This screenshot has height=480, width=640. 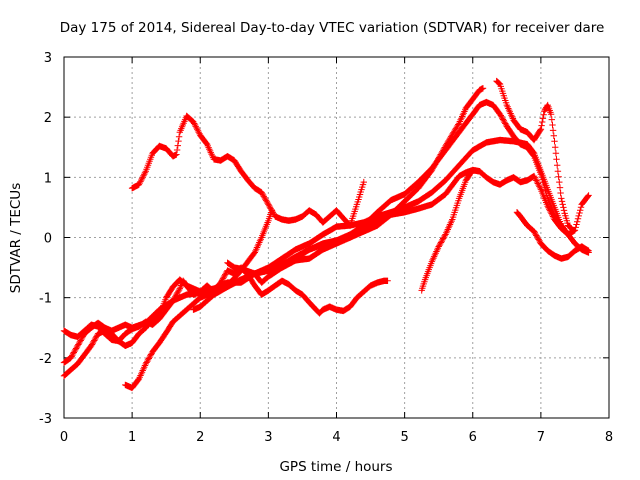 I want to click on y-tick-label: -1, so click(x=45, y=299).